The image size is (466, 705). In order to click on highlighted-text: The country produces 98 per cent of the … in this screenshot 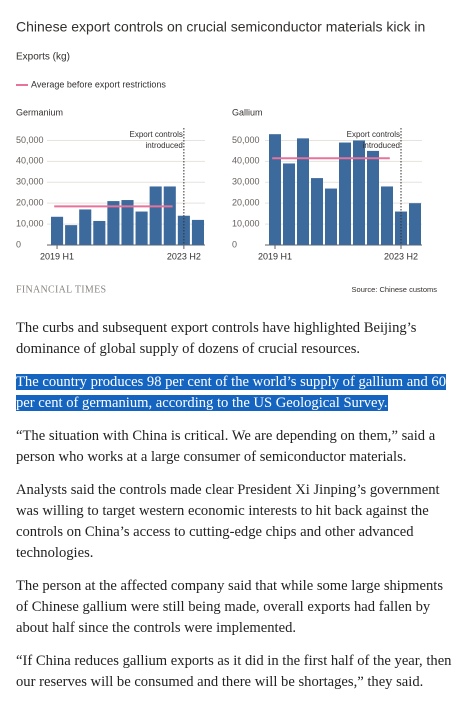, I will do `click(231, 392)`.